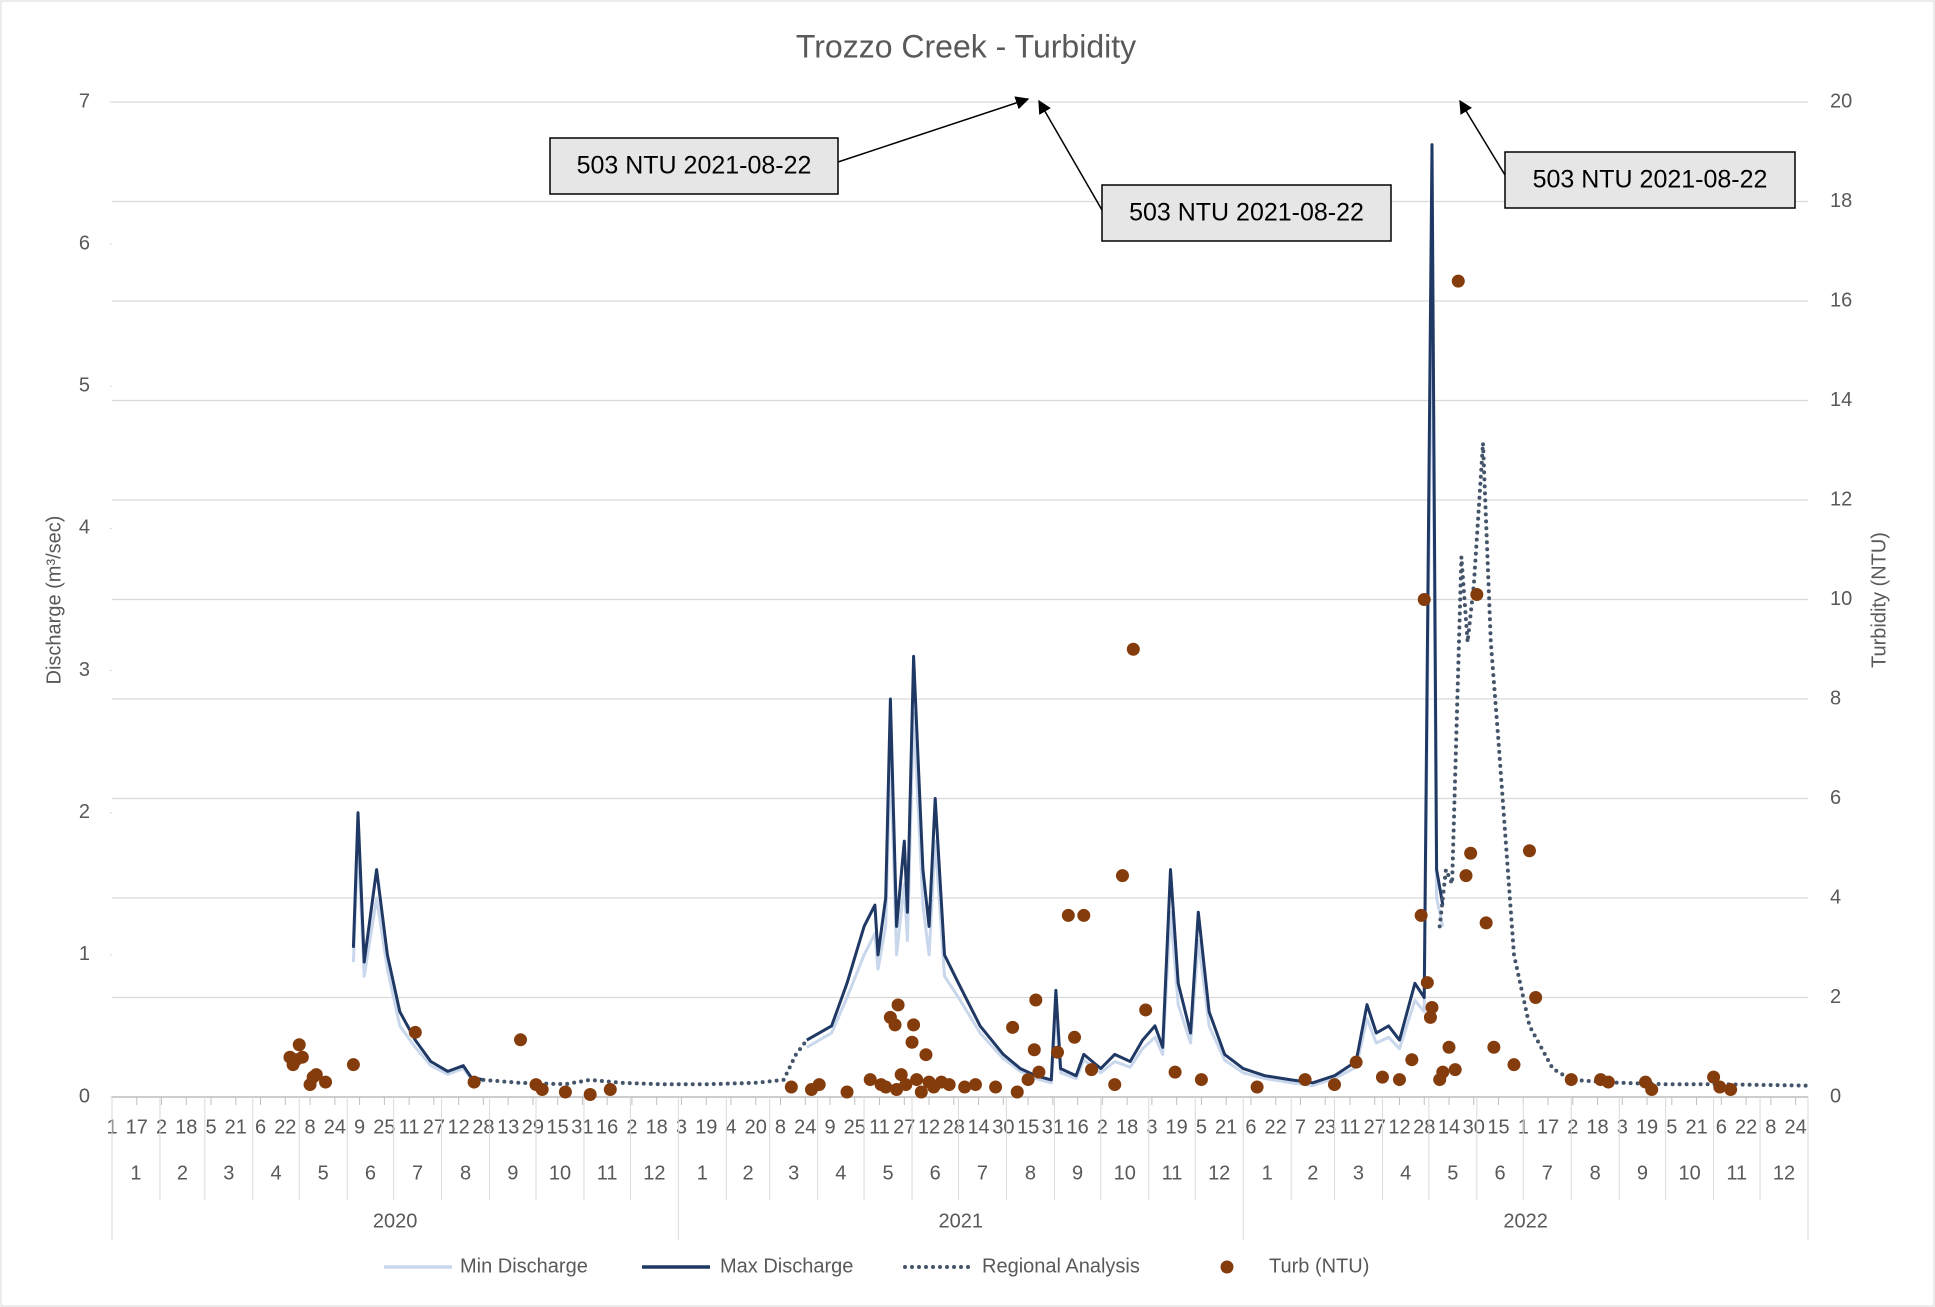 This screenshot has height=1307, width=1935. Describe the element at coordinates (1879, 600) in the screenshot. I see `y2-axis-title: Turbidity (NTU)` at that location.